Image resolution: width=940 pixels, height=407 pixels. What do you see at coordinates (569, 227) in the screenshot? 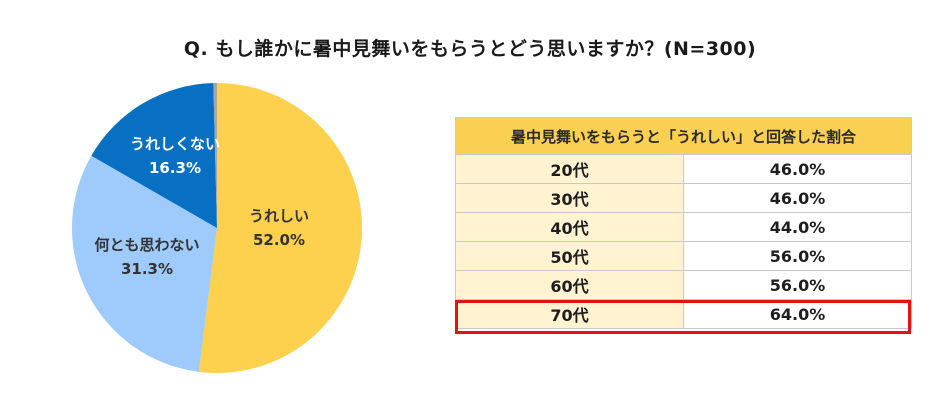
I see `age-cell: 40代` at bounding box center [569, 227].